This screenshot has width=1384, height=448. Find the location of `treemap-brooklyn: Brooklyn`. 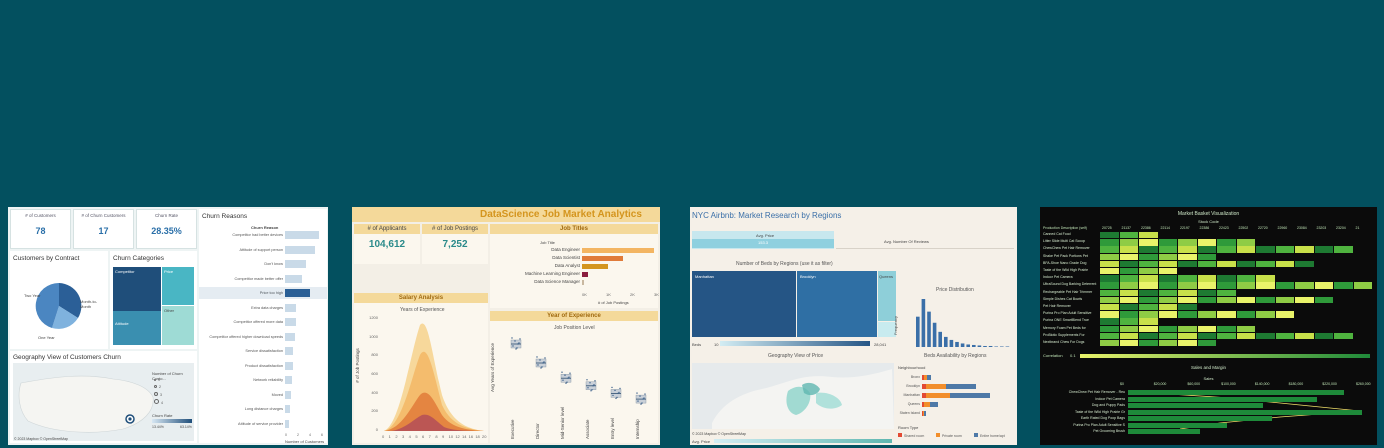

treemap-brooklyn: Brooklyn is located at coordinates (837, 304).